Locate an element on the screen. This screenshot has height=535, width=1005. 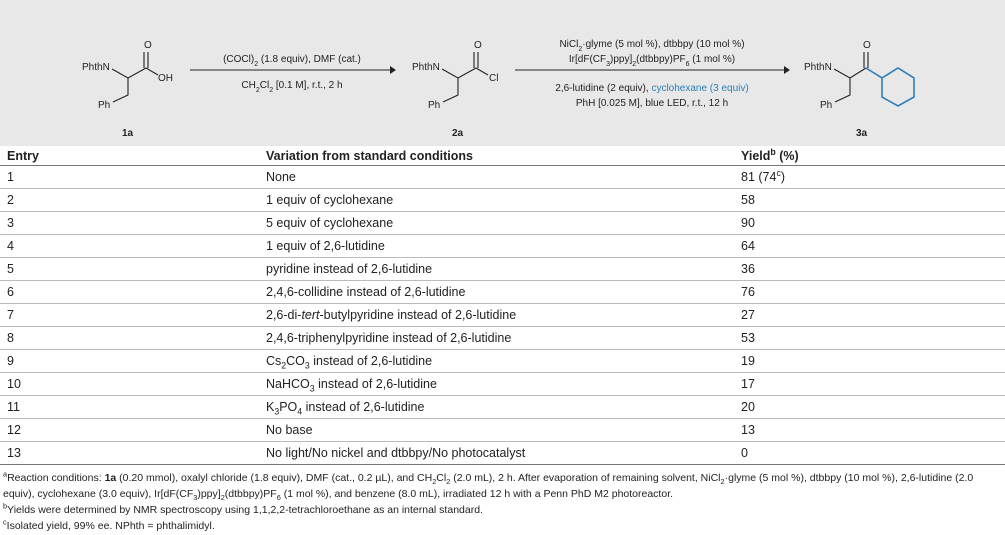
cell: 7 is located at coordinates (129, 315).